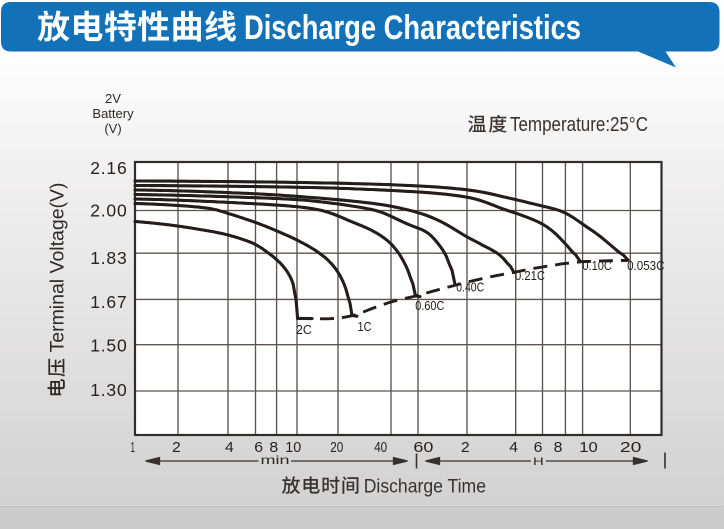  Describe the element at coordinates (112, 128) in the screenshot. I see `svg-text: (V)` at that location.